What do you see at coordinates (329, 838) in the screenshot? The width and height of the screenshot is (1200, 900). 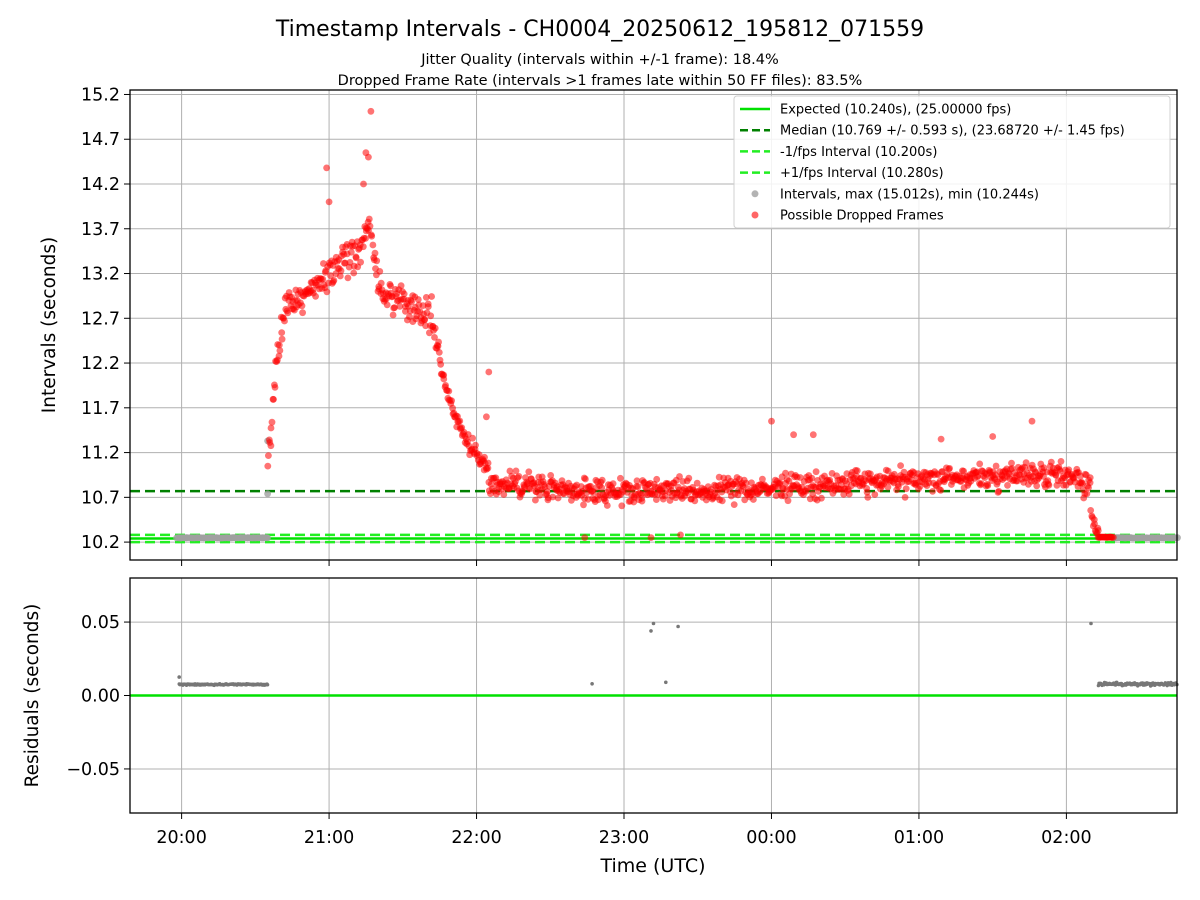 I see `x-tick-label: 21:00` at bounding box center [329, 838].